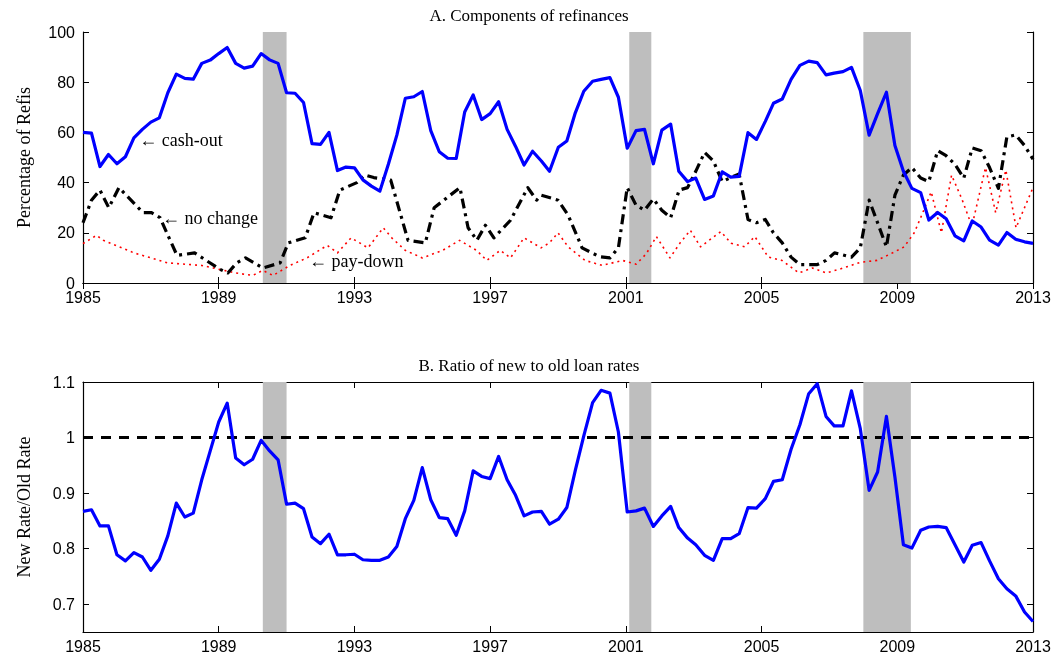 Image resolution: width=1058 pixels, height=657 pixels. Describe the element at coordinates (529, 365) in the screenshot. I see `chart-title: B. Ratio of new to old loan rates` at that location.